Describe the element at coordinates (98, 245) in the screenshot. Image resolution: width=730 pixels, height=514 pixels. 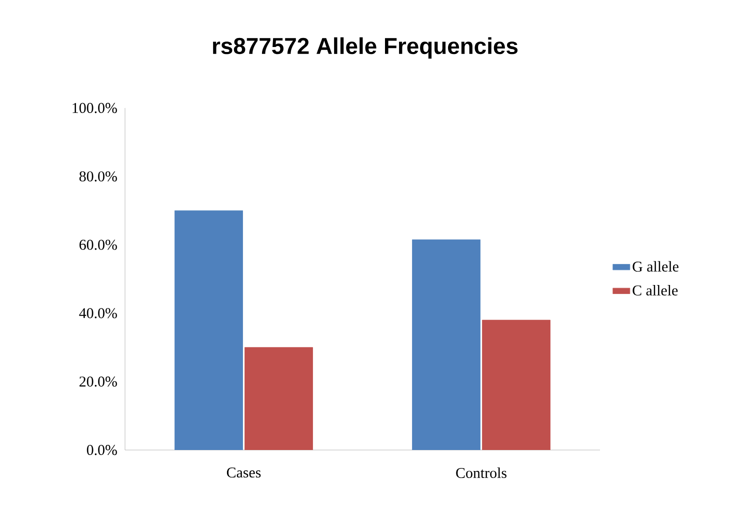
I see `y-tick-label: 60.0%` at that location.